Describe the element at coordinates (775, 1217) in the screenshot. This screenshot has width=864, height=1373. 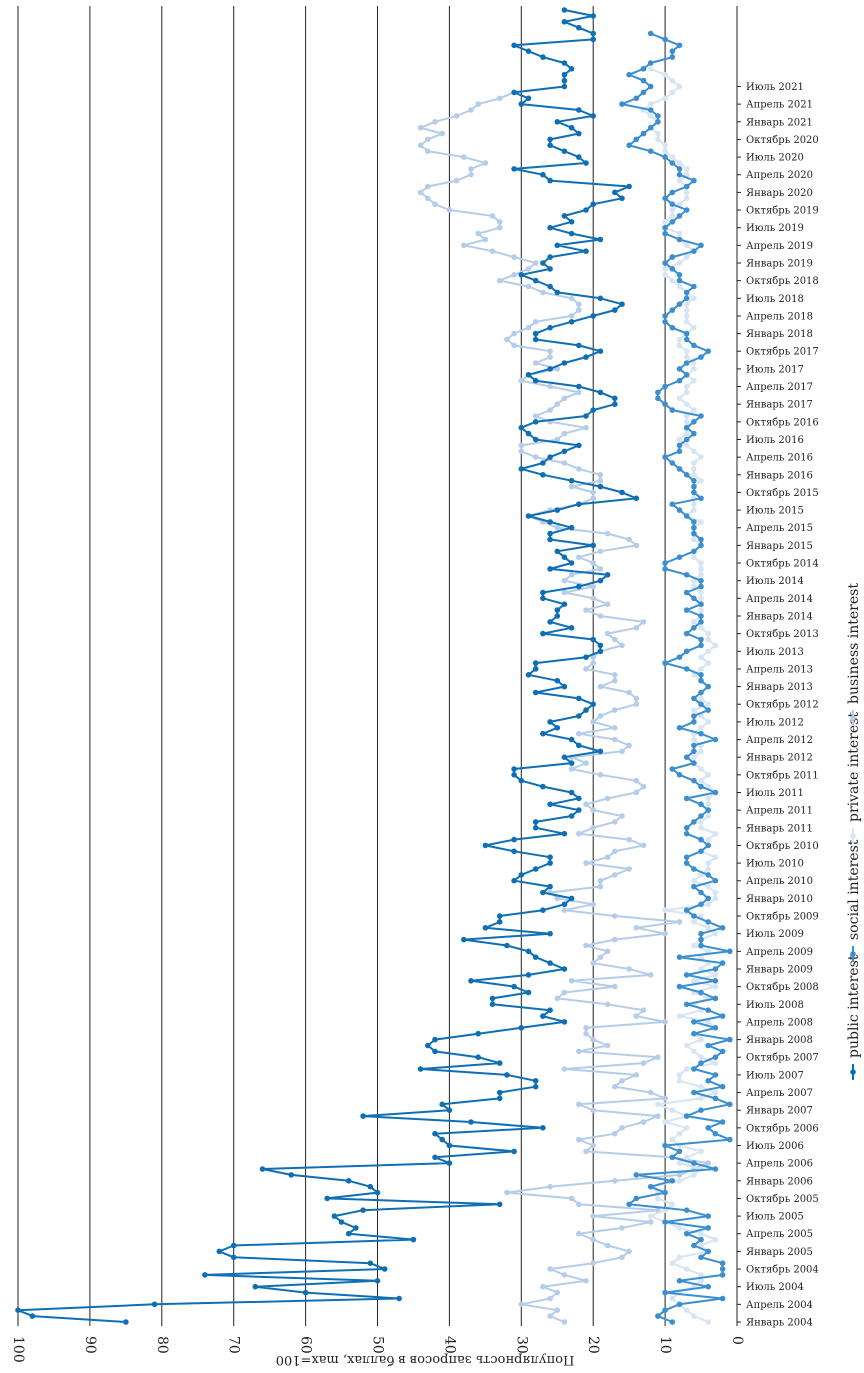
I see `date-tick-label: Июль 2005` at that location.